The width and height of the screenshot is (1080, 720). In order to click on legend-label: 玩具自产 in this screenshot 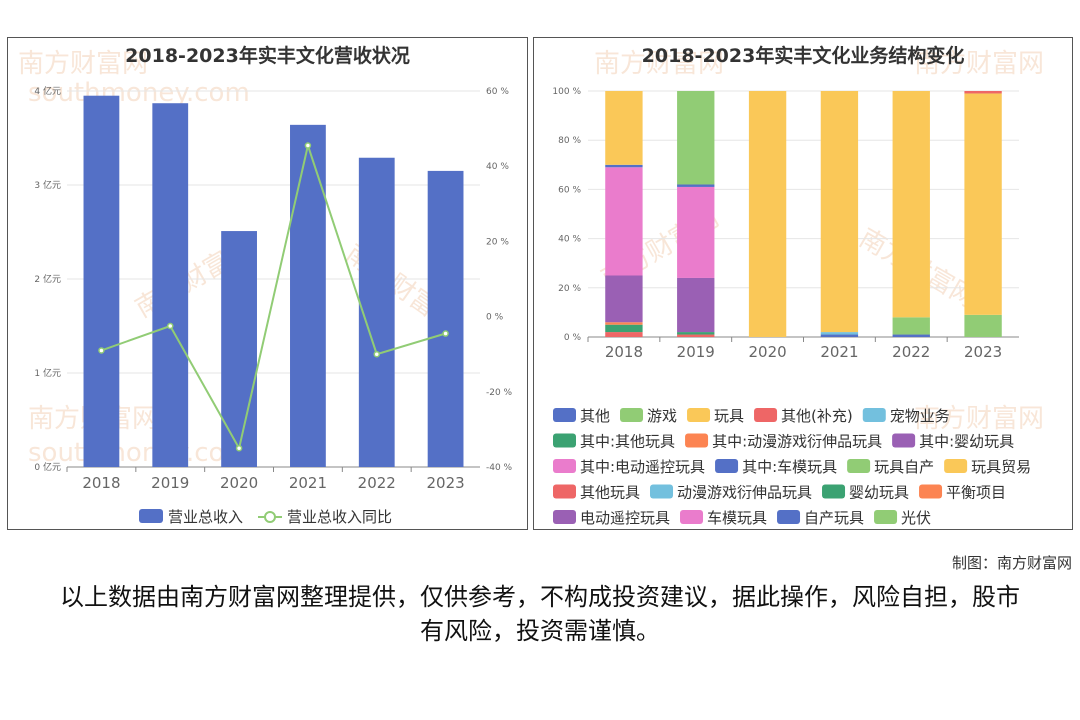, I will do `click(904, 467)`.